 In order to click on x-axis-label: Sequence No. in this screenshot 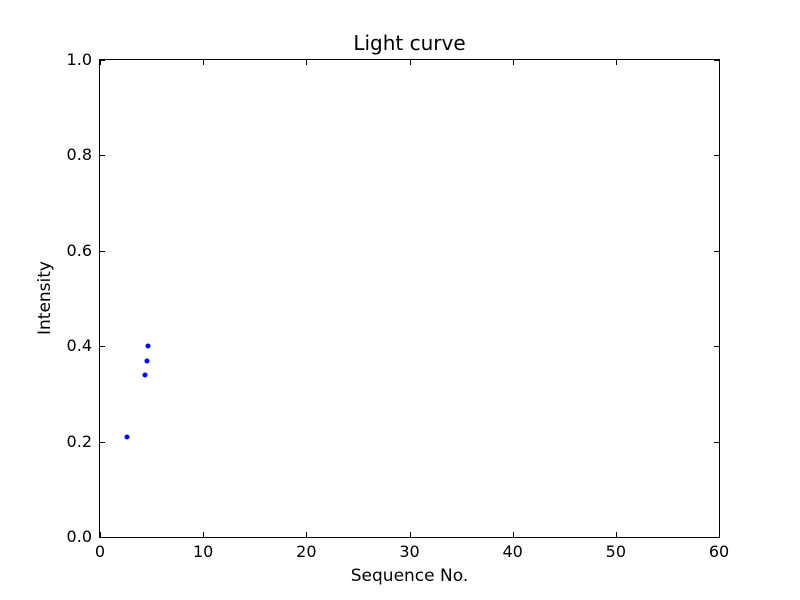, I will do `click(409, 576)`.